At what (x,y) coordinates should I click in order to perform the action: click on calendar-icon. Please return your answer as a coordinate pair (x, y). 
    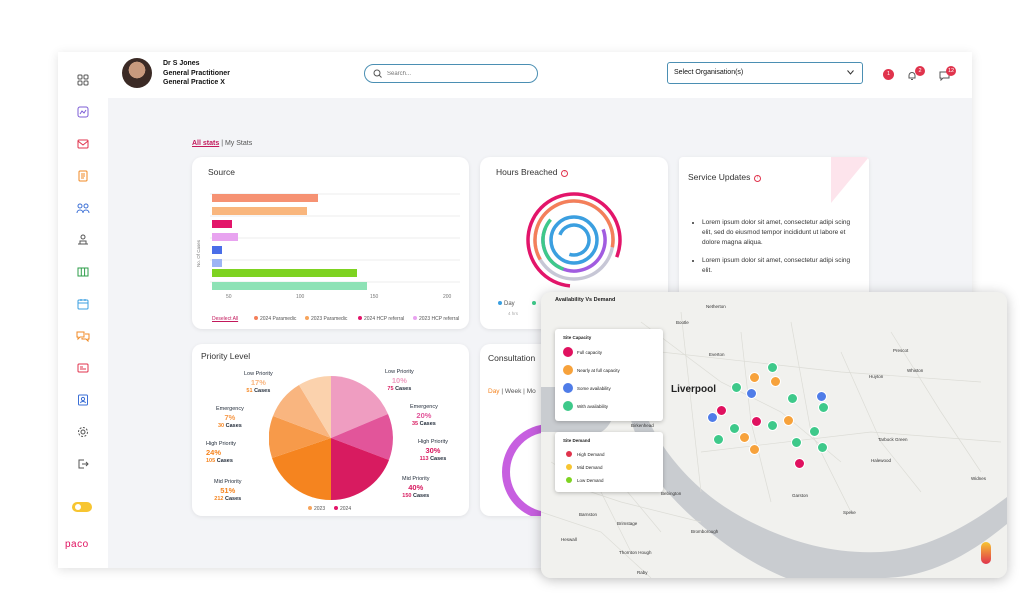
    Looking at the image, I should click on (83, 304).